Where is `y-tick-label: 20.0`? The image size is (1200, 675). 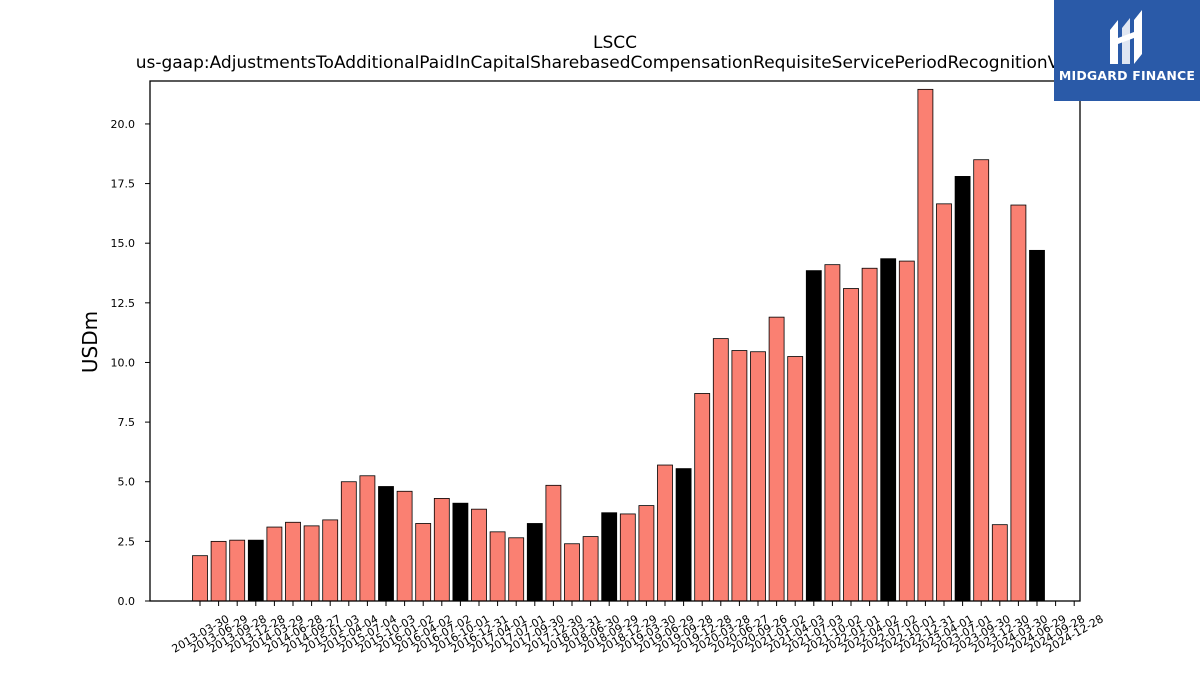
y-tick-label: 20.0 is located at coordinates (123, 124).